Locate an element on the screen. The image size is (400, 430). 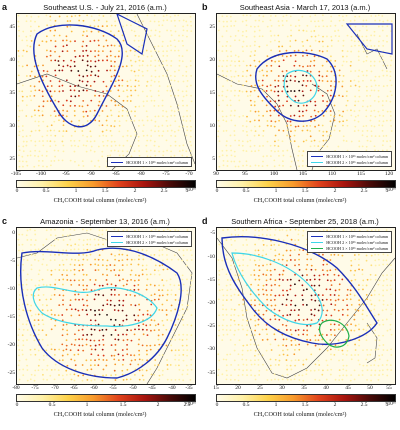
lat-tick: -25 is located at coordinates (211, 326).